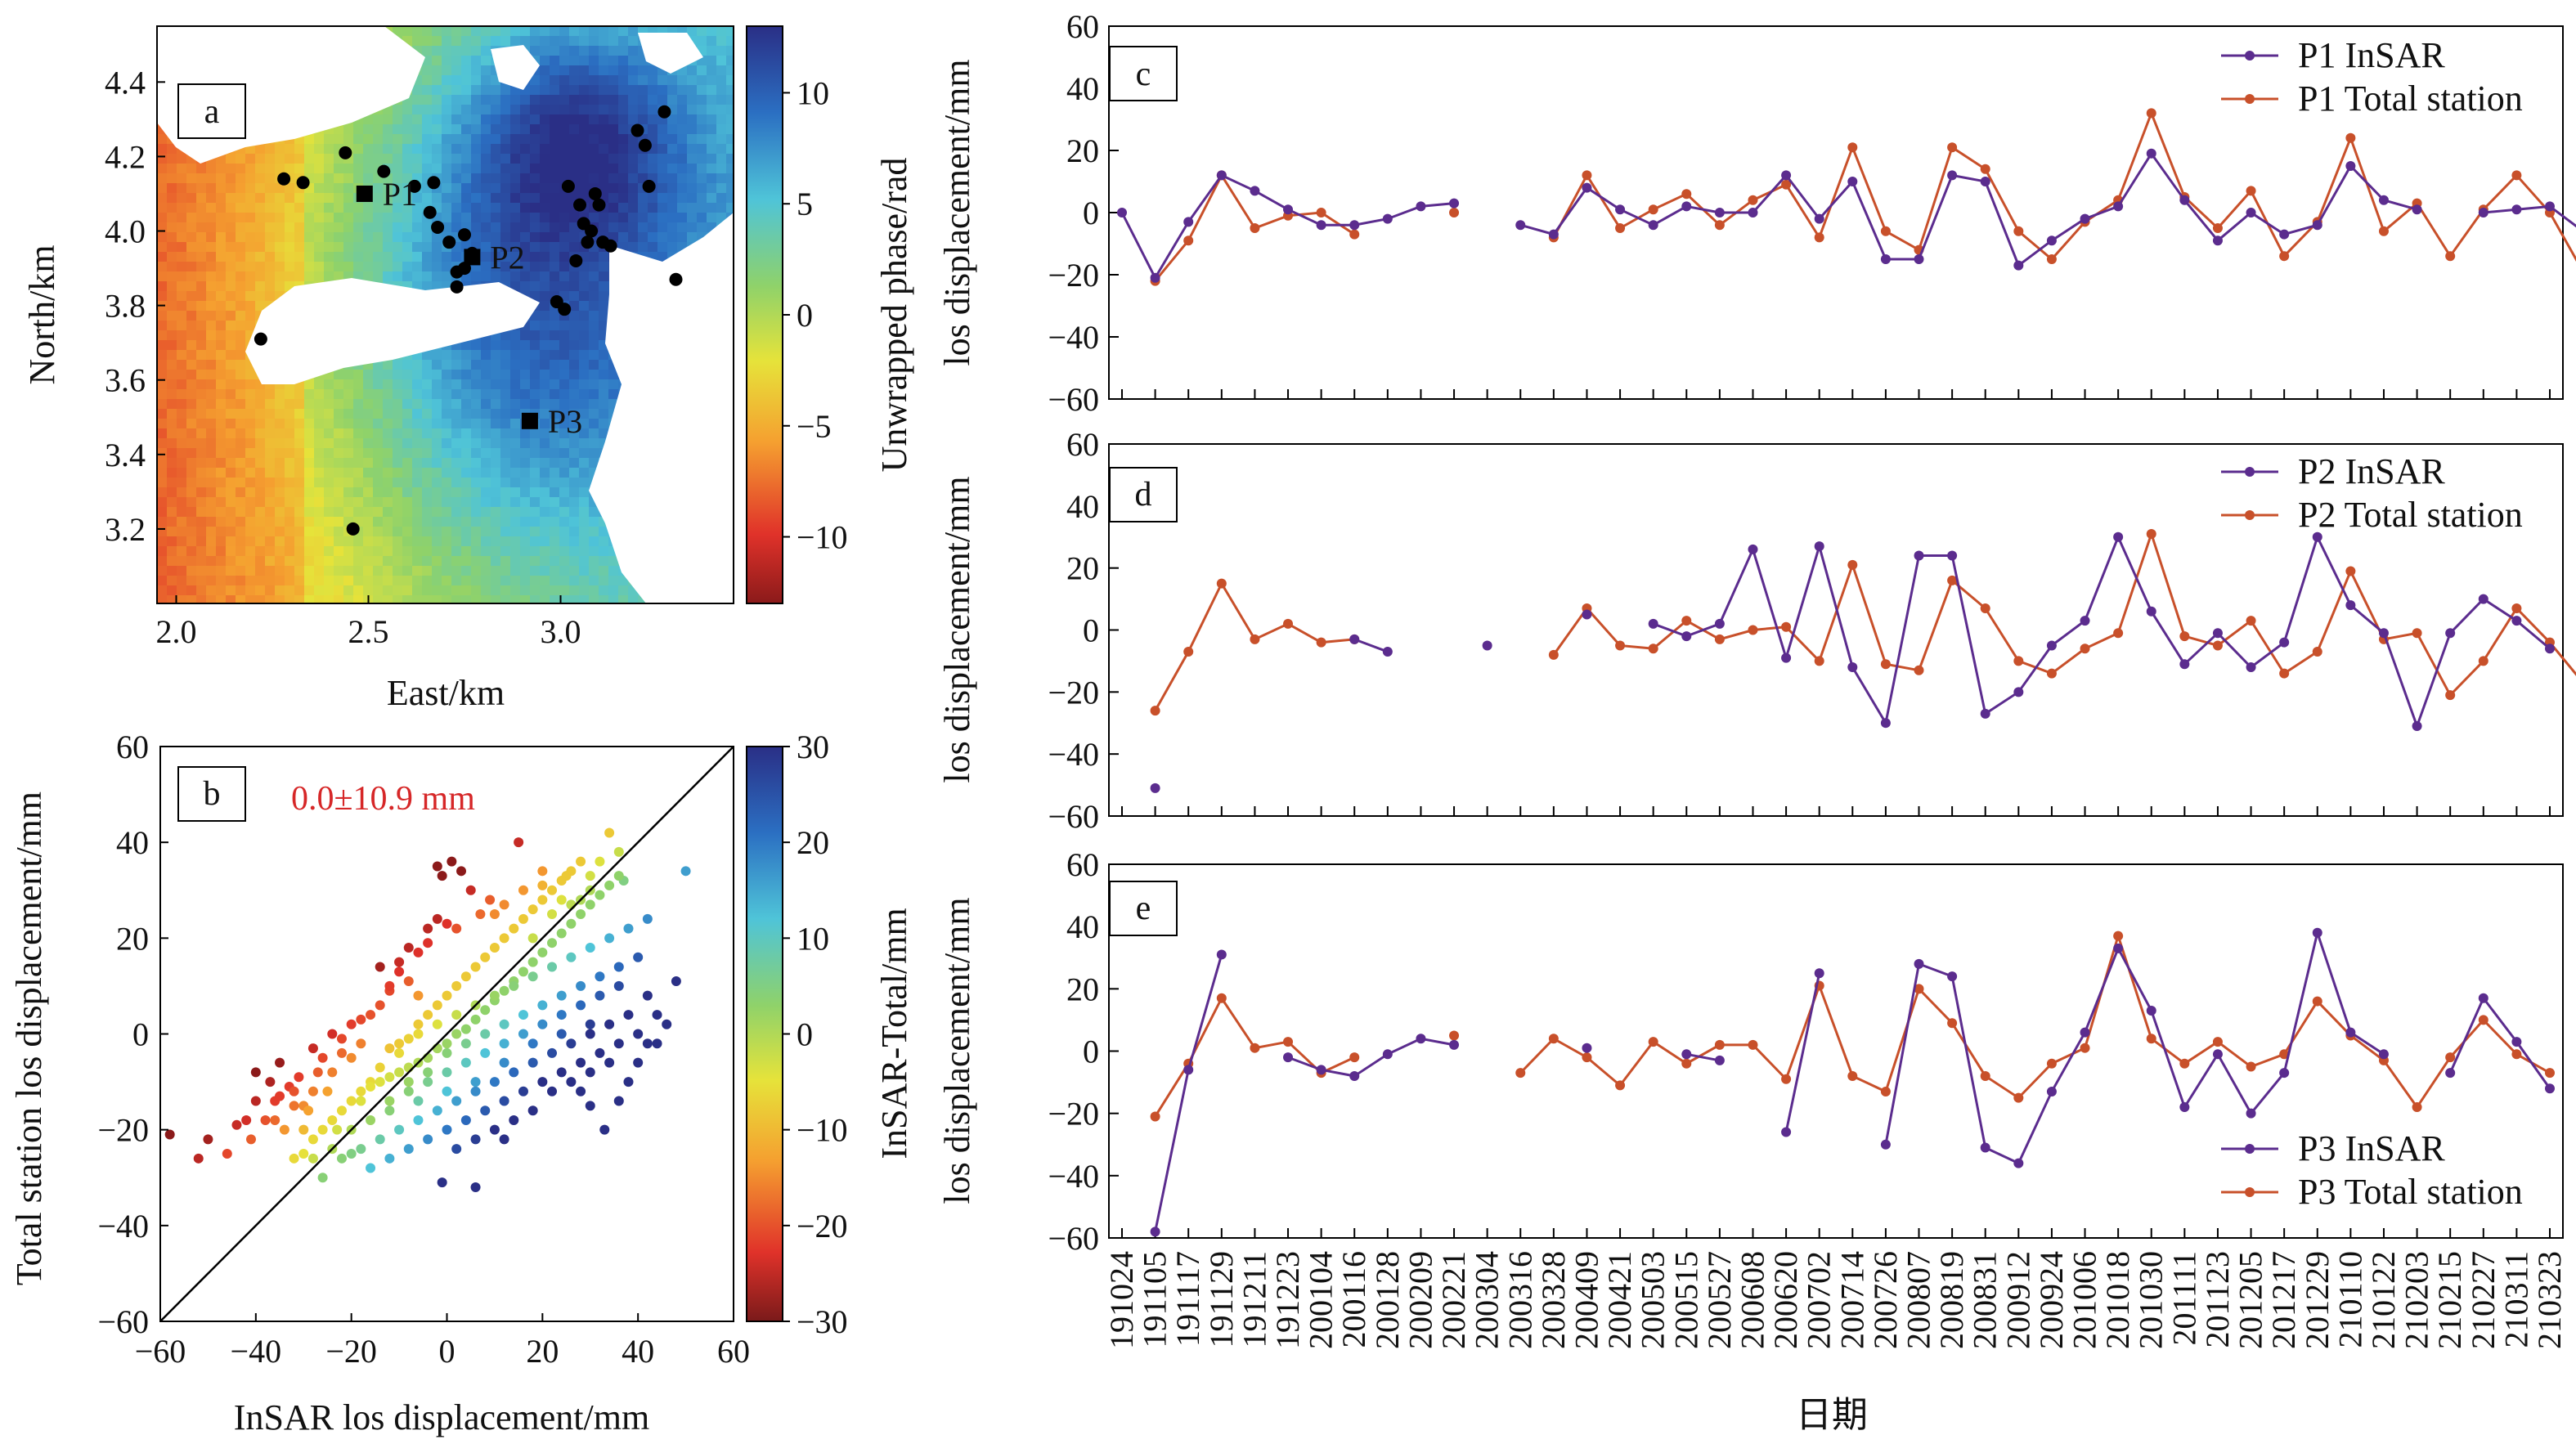  Describe the element at coordinates (565, 421) in the screenshot. I see `point-label: P3` at that location.